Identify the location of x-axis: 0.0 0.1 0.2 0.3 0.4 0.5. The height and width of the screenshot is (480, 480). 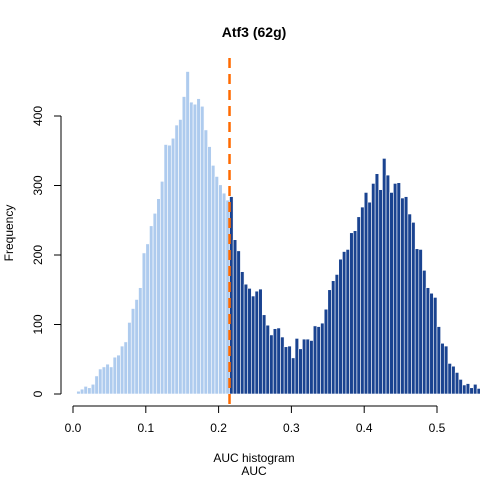
(255, 420).